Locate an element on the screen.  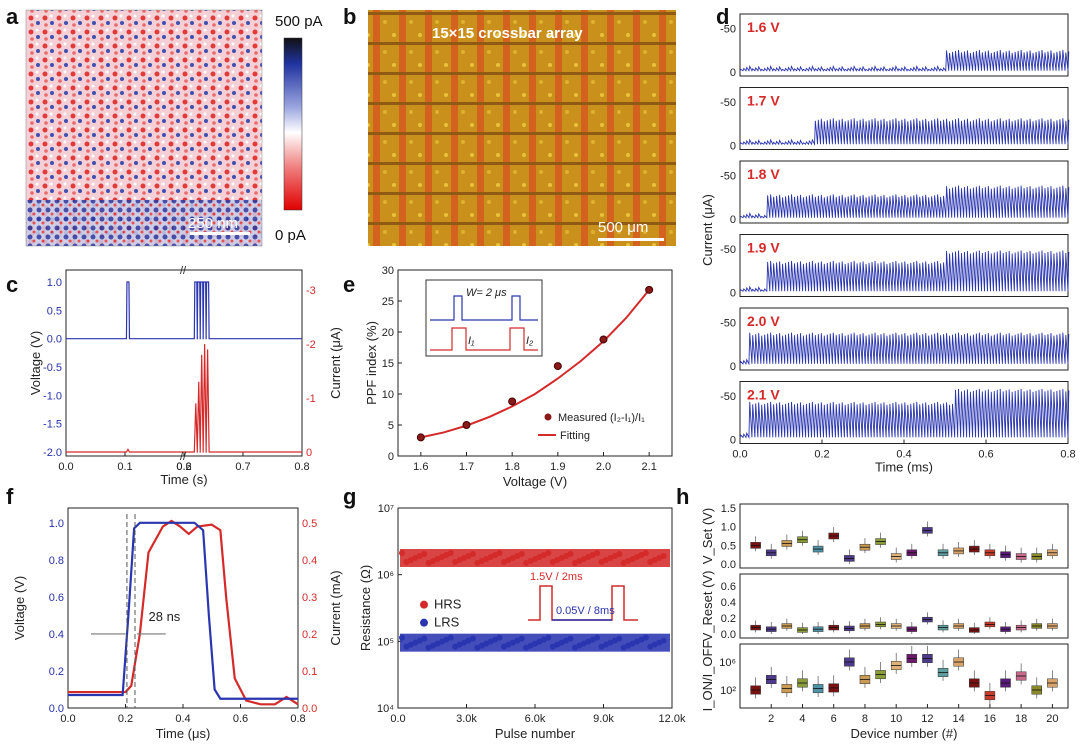
y-axis-label: V_Set (V) is located at coordinates (707, 536).